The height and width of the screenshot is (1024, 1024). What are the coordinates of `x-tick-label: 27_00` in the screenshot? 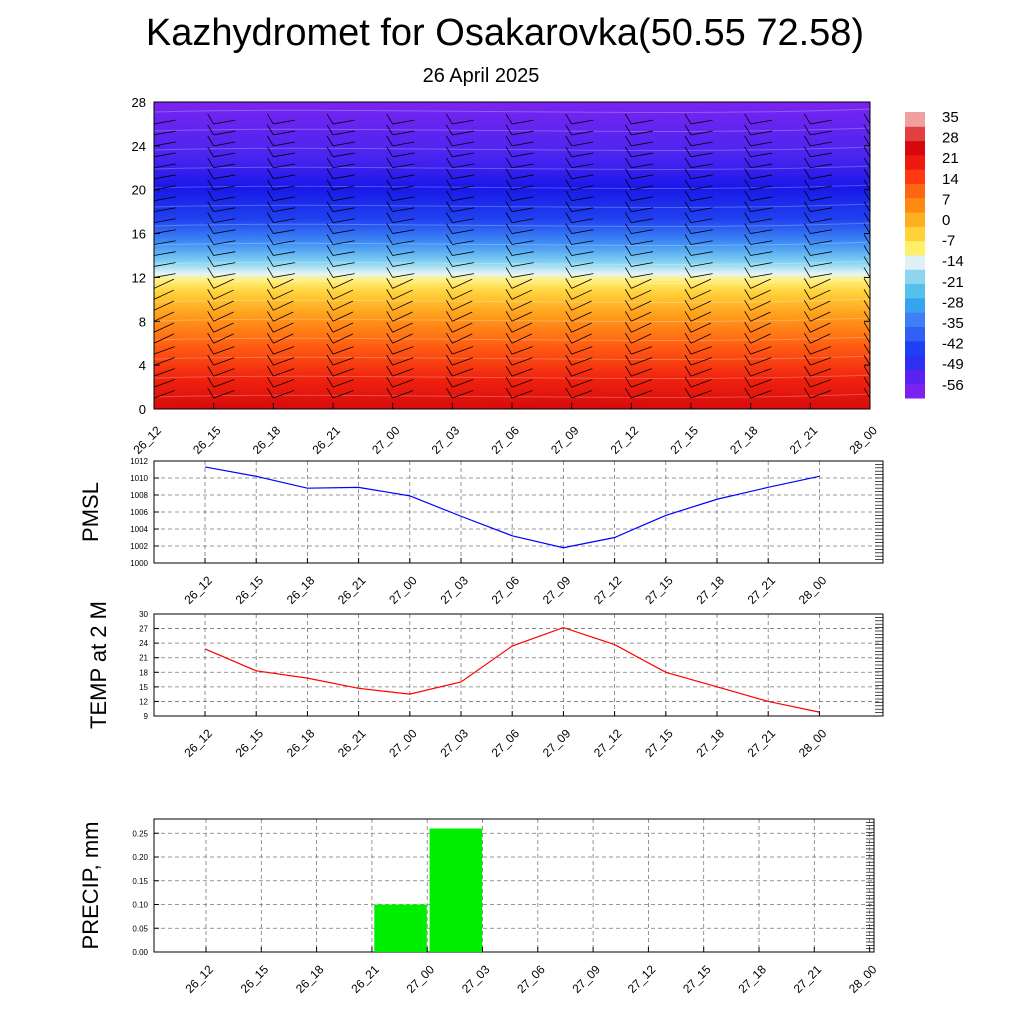 It's located at (386, 440).